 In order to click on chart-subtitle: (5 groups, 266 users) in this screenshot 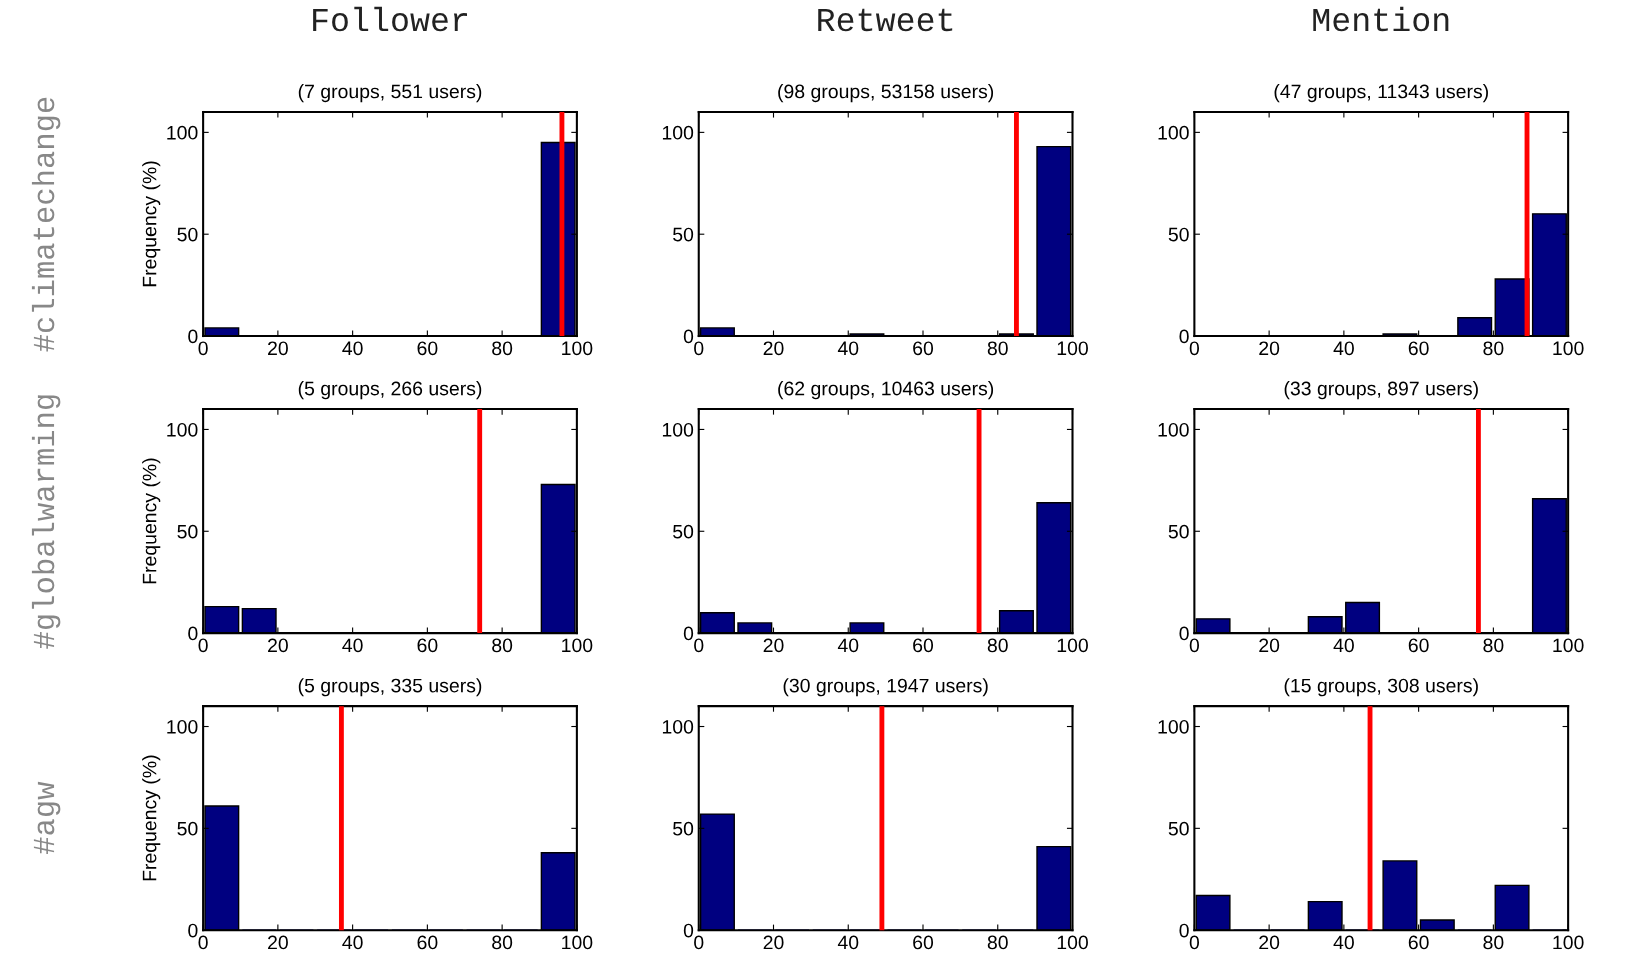, I will do `click(390, 390)`.